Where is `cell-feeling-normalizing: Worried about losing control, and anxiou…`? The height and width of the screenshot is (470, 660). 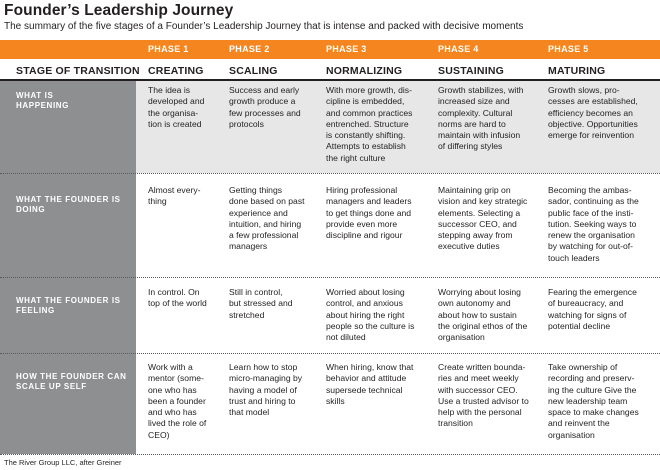
cell-feeling-normalizing: Worried about losing control, and anxiou… is located at coordinates (370, 315).